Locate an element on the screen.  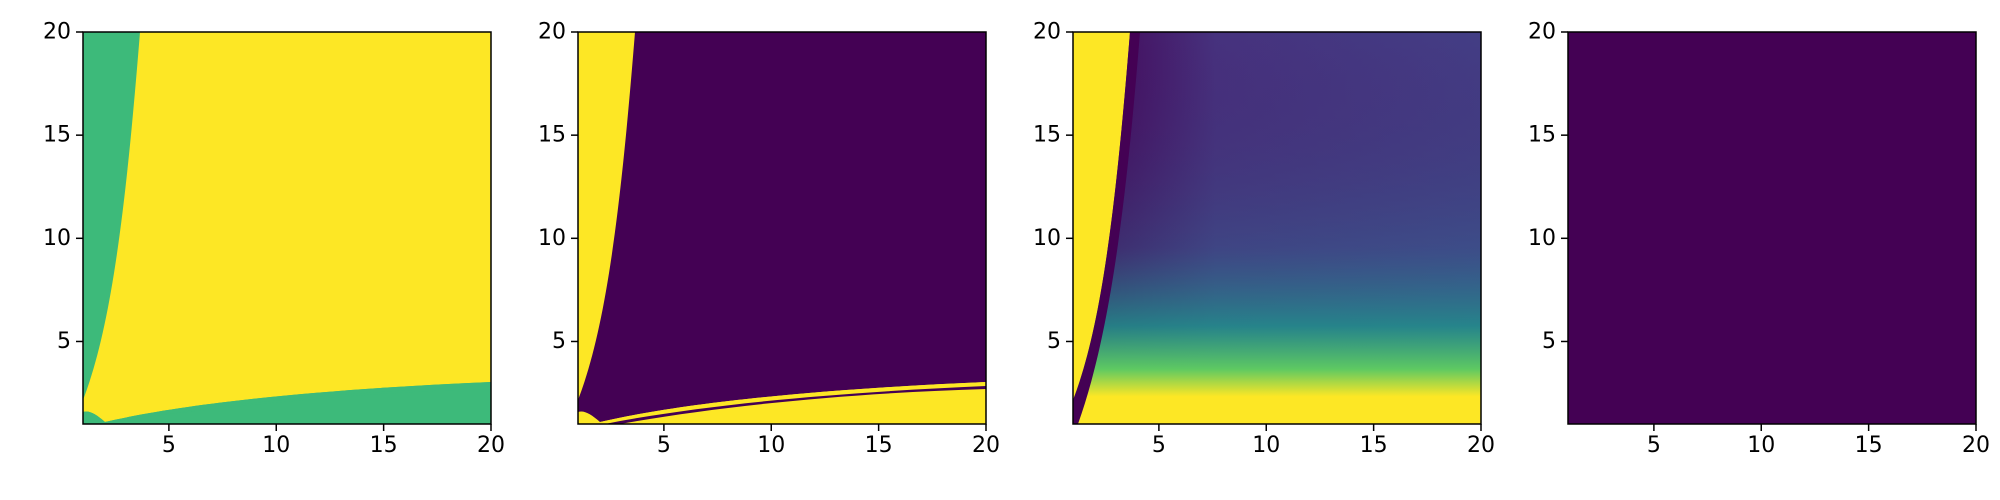
heatmap-2-lower-boundary is located at coordinates (795, 405).